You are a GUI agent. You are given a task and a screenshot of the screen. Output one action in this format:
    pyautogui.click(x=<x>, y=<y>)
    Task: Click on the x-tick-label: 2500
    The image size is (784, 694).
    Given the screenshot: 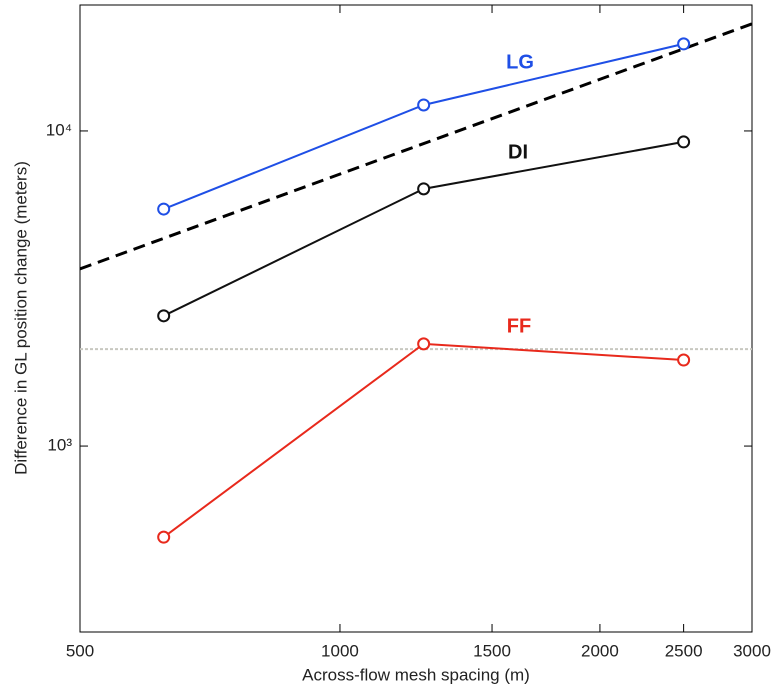 What is the action you would take?
    pyautogui.click(x=684, y=650)
    